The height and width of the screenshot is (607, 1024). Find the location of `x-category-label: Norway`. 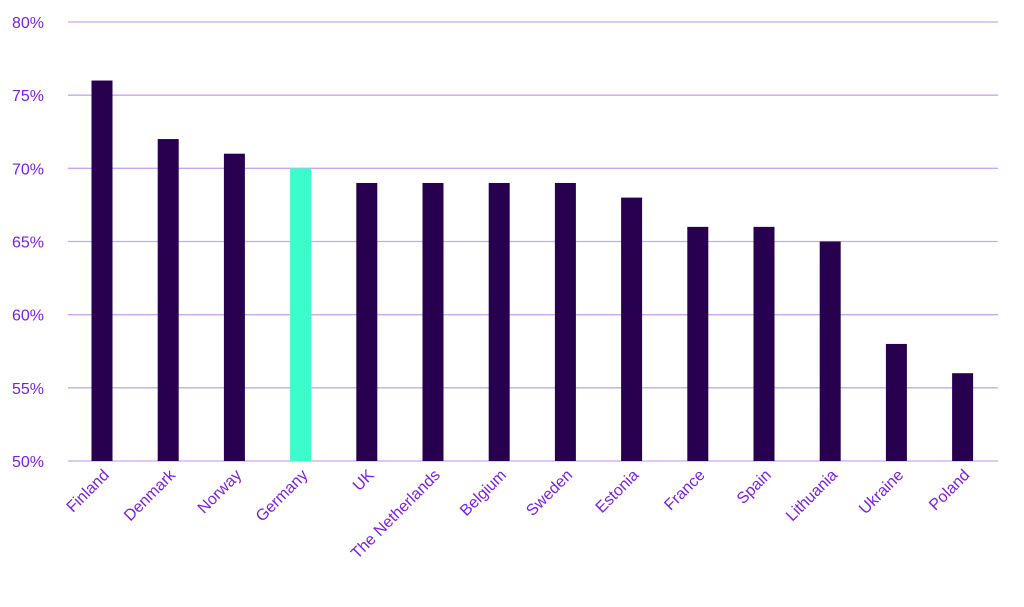

x-category-label: Norway is located at coordinates (220, 492).